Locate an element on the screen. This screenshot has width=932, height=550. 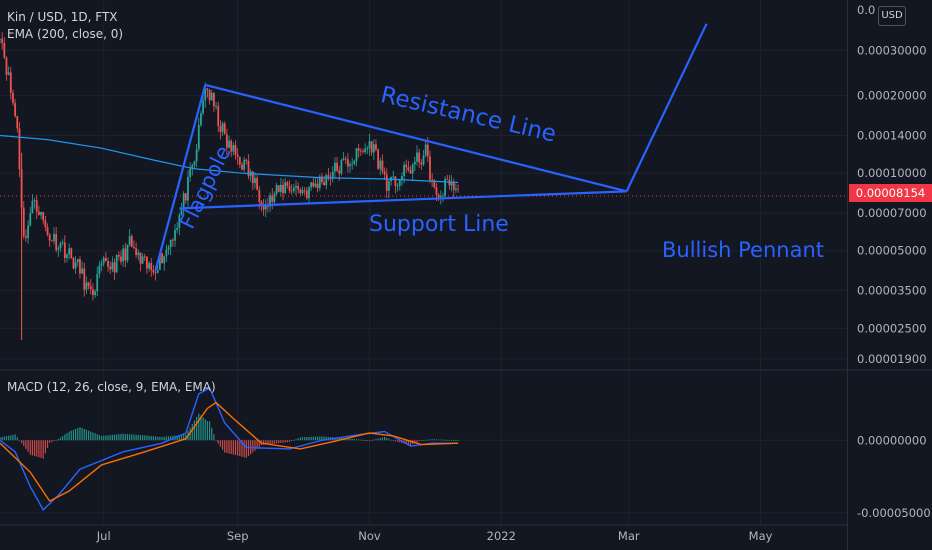
flagpole-line is located at coordinates (180, 177).